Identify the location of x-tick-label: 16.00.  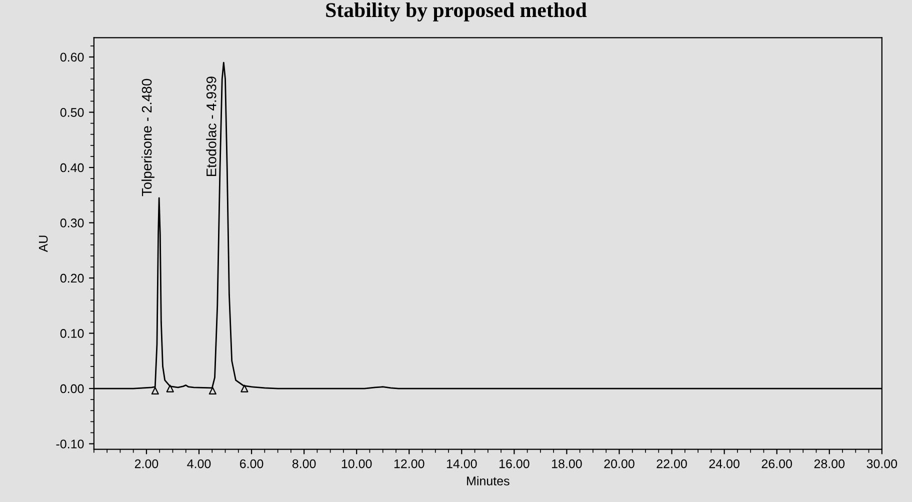
(515, 463).